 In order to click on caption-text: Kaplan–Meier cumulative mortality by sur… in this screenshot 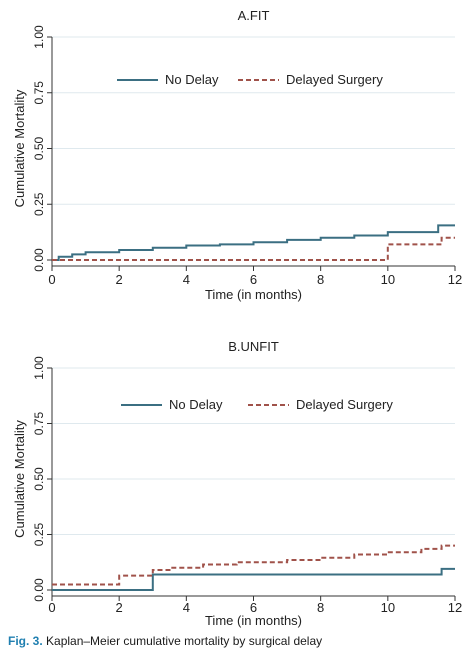, I will do `click(184, 641)`.